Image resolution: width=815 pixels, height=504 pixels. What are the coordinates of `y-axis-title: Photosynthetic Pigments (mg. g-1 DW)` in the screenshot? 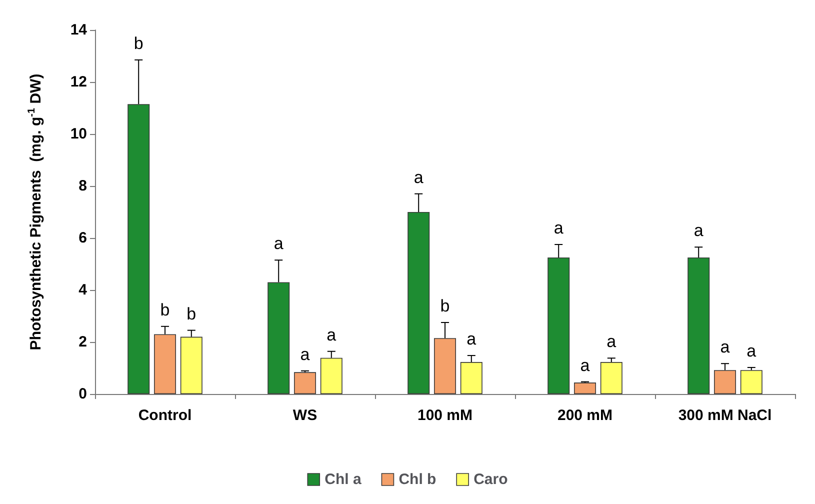 It's located at (35, 212).